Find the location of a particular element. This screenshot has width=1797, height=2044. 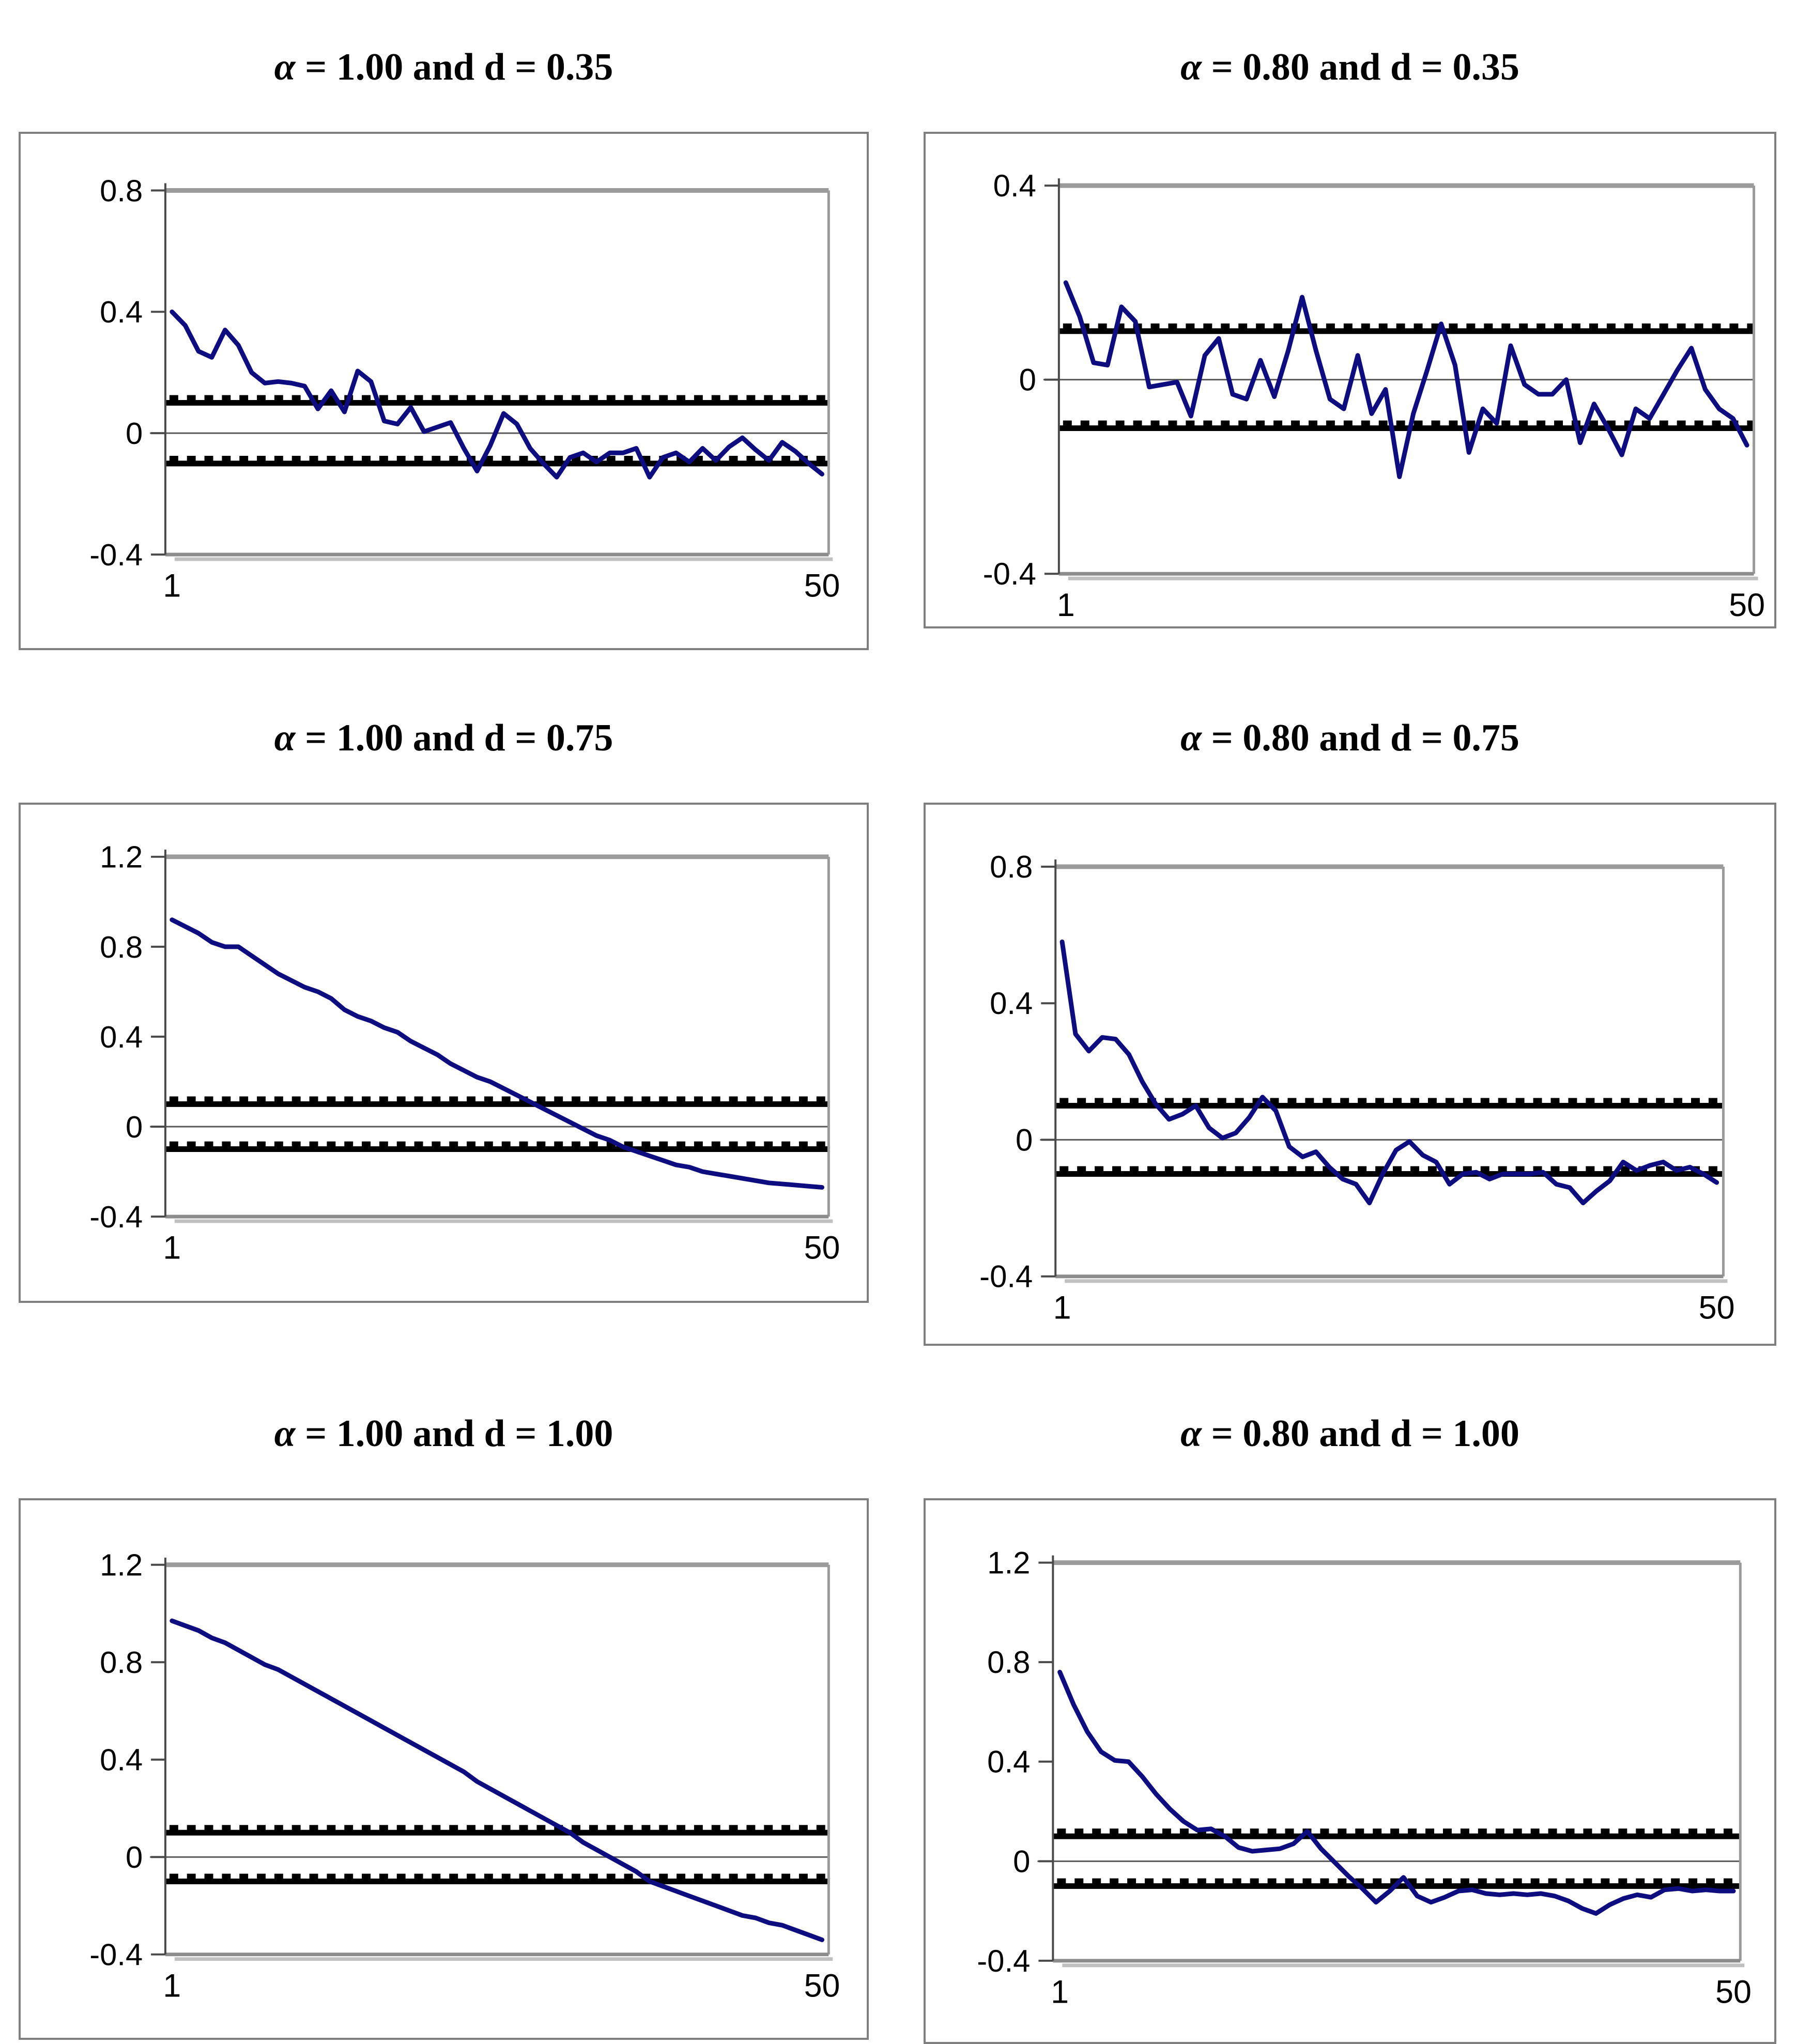

chart-panel: α = 1.00 and d = 0.35 -0.4 0 0.4 0.8 1 50 is located at coordinates (444, 327).